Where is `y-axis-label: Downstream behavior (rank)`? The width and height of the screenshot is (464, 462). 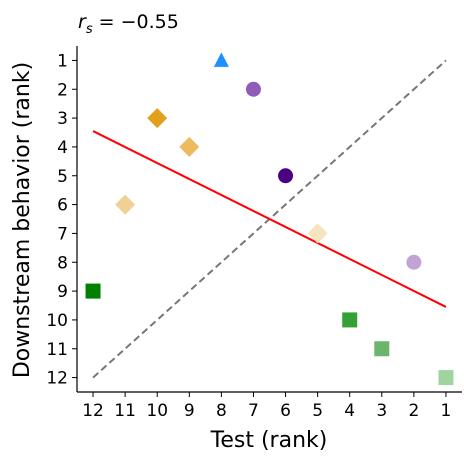
y-axis-label: Downstream behavior (rank) is located at coordinates (22, 220).